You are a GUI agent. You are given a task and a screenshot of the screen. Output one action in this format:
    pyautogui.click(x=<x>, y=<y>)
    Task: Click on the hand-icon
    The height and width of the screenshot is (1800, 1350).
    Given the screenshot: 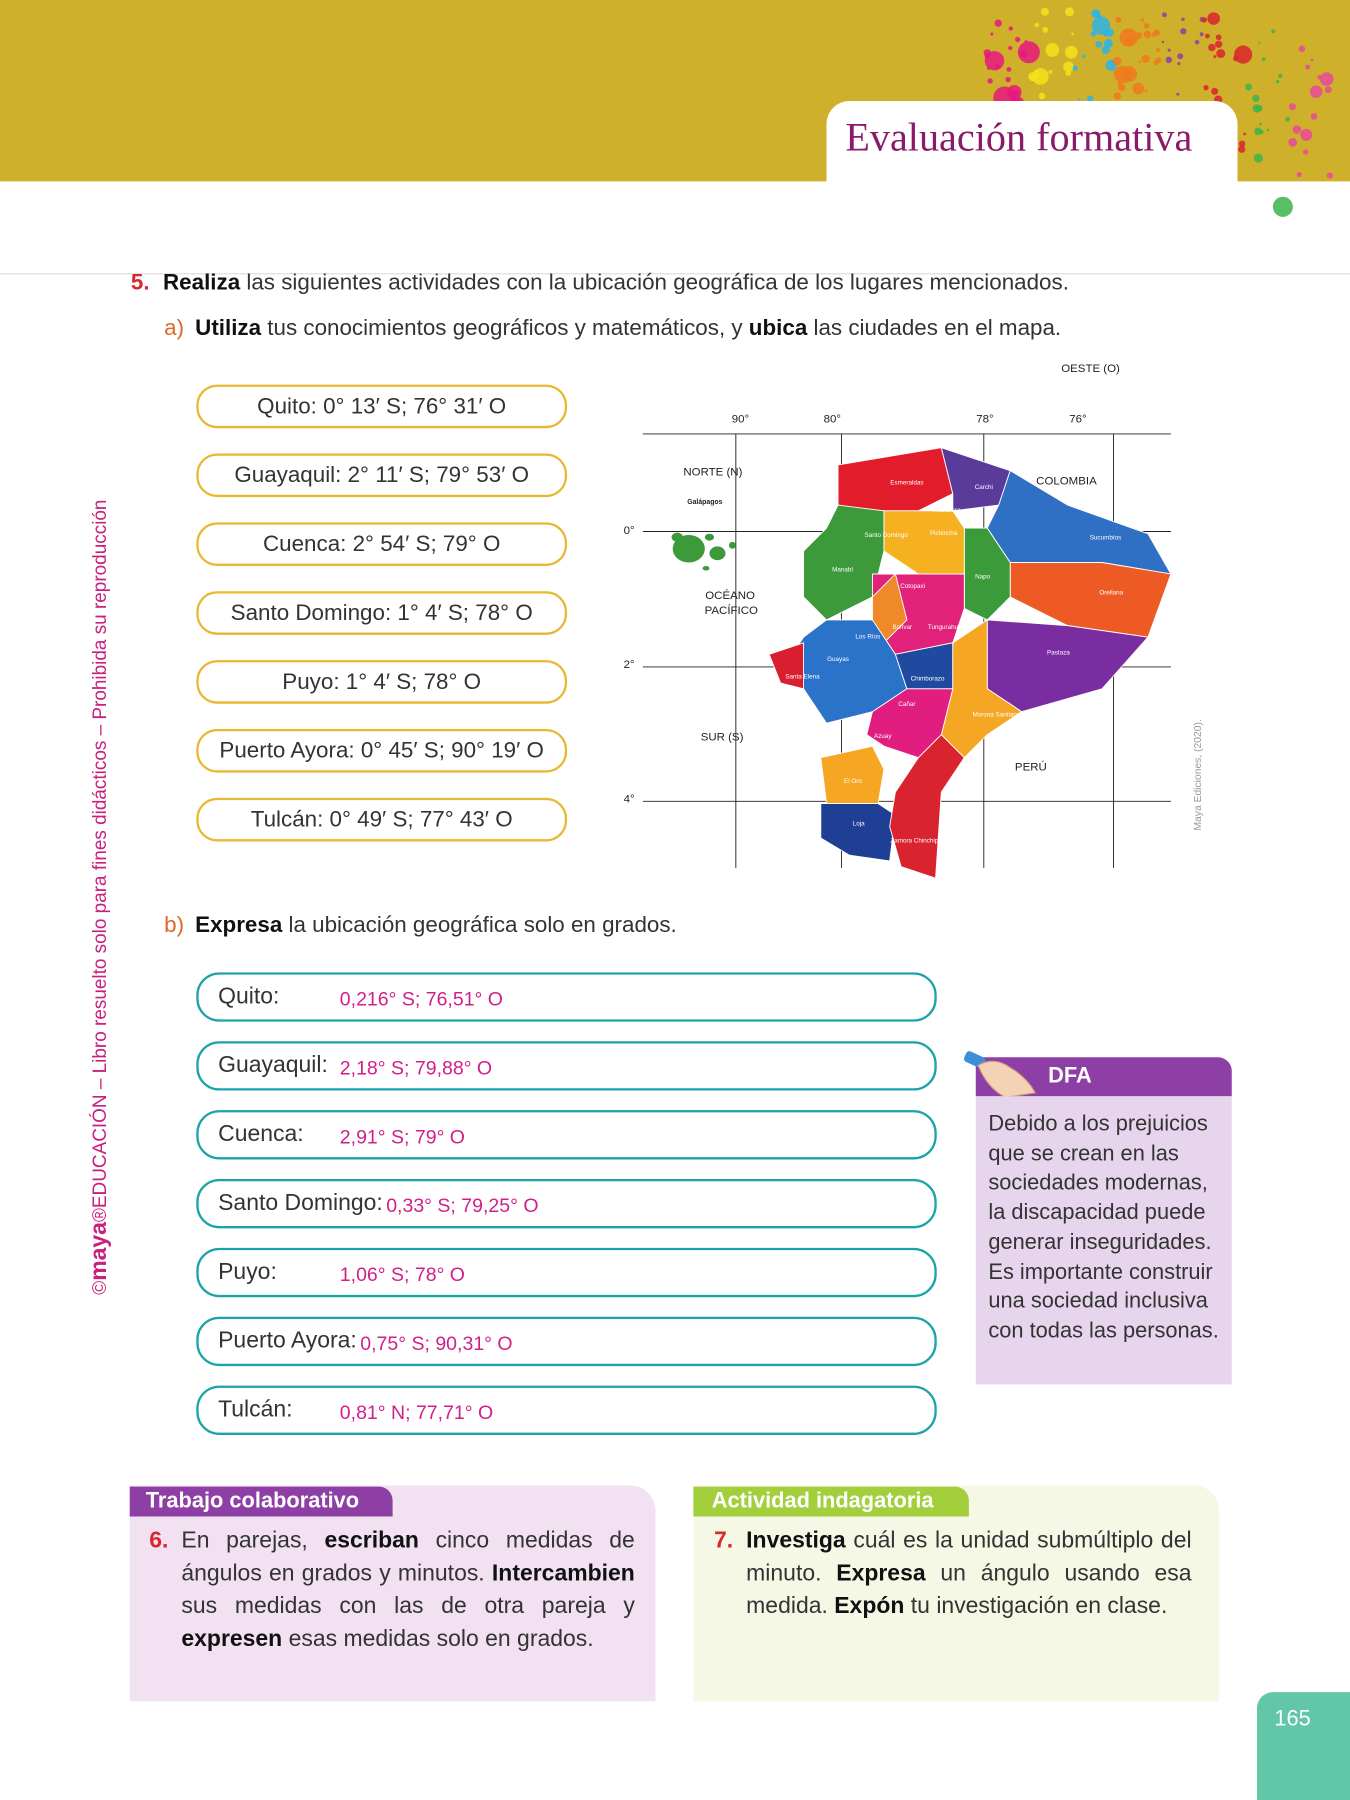 What is the action you would take?
    pyautogui.click(x=1000, y=1075)
    